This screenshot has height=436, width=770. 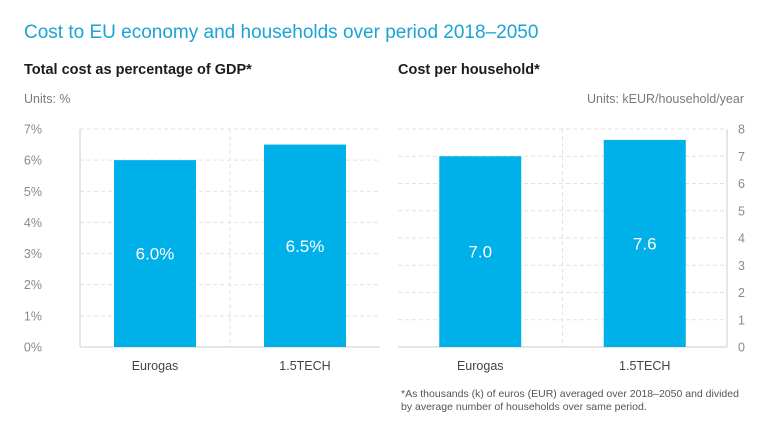 I want to click on right-bar-eurogas, so click(x=480, y=251).